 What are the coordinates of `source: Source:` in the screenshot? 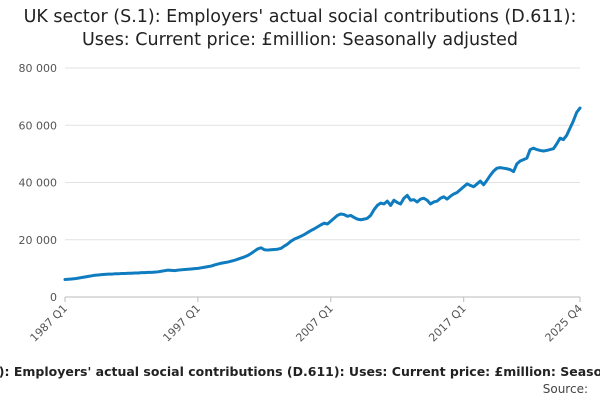 It's located at (565, 389).